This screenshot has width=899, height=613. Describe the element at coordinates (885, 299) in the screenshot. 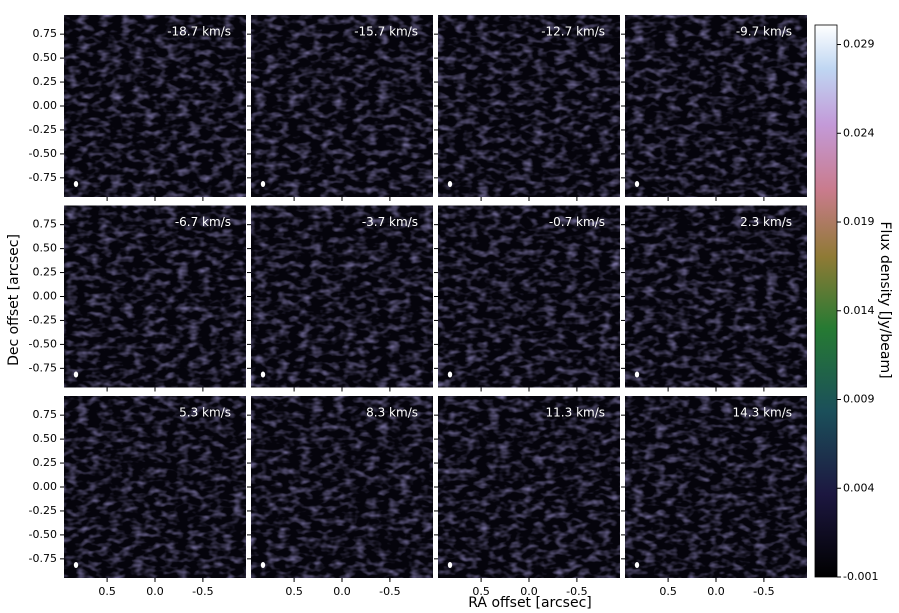

I see `colorbar-label: Flux density [Jy/beam]` at that location.